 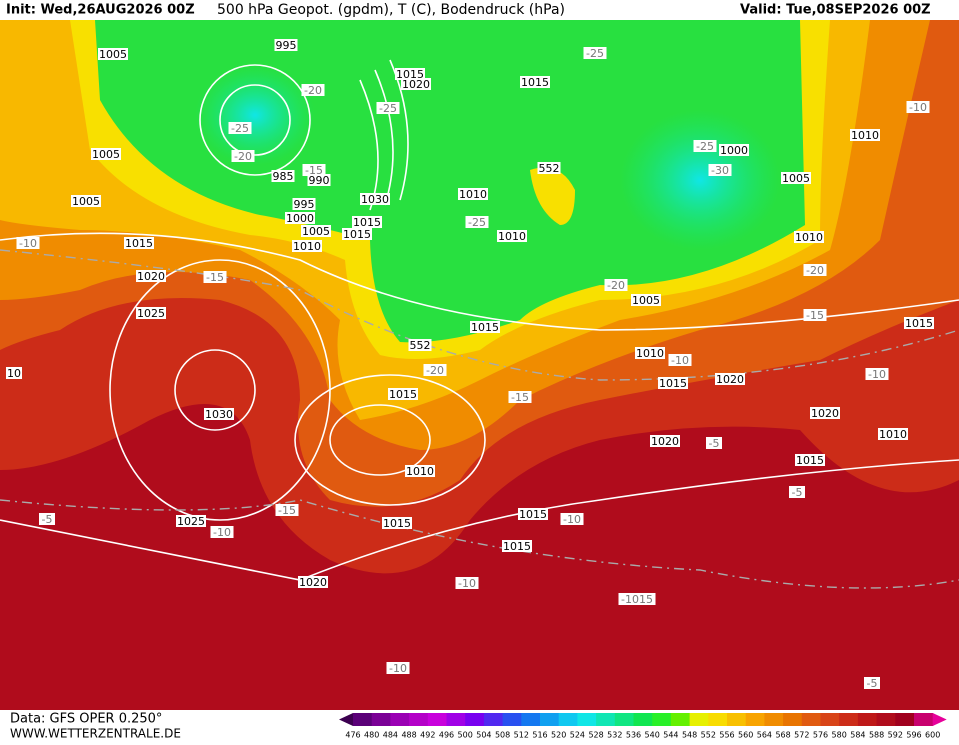 What do you see at coordinates (465, 735) in the screenshot?
I see `colorbar-label: 500` at bounding box center [465, 735].